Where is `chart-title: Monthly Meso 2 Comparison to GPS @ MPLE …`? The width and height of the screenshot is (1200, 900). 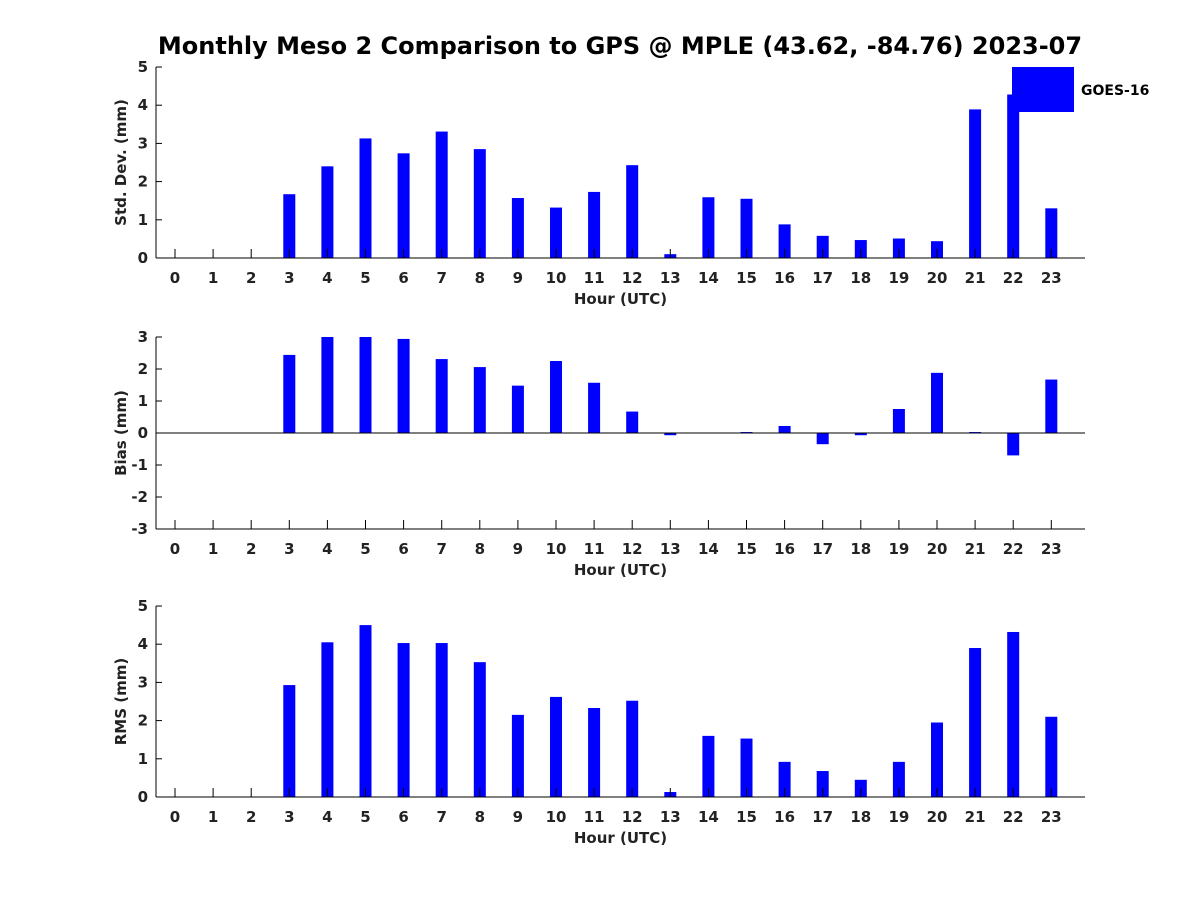
chart-title: Monthly Meso 2 Comparison to GPS @ MPLE … is located at coordinates (620, 46).